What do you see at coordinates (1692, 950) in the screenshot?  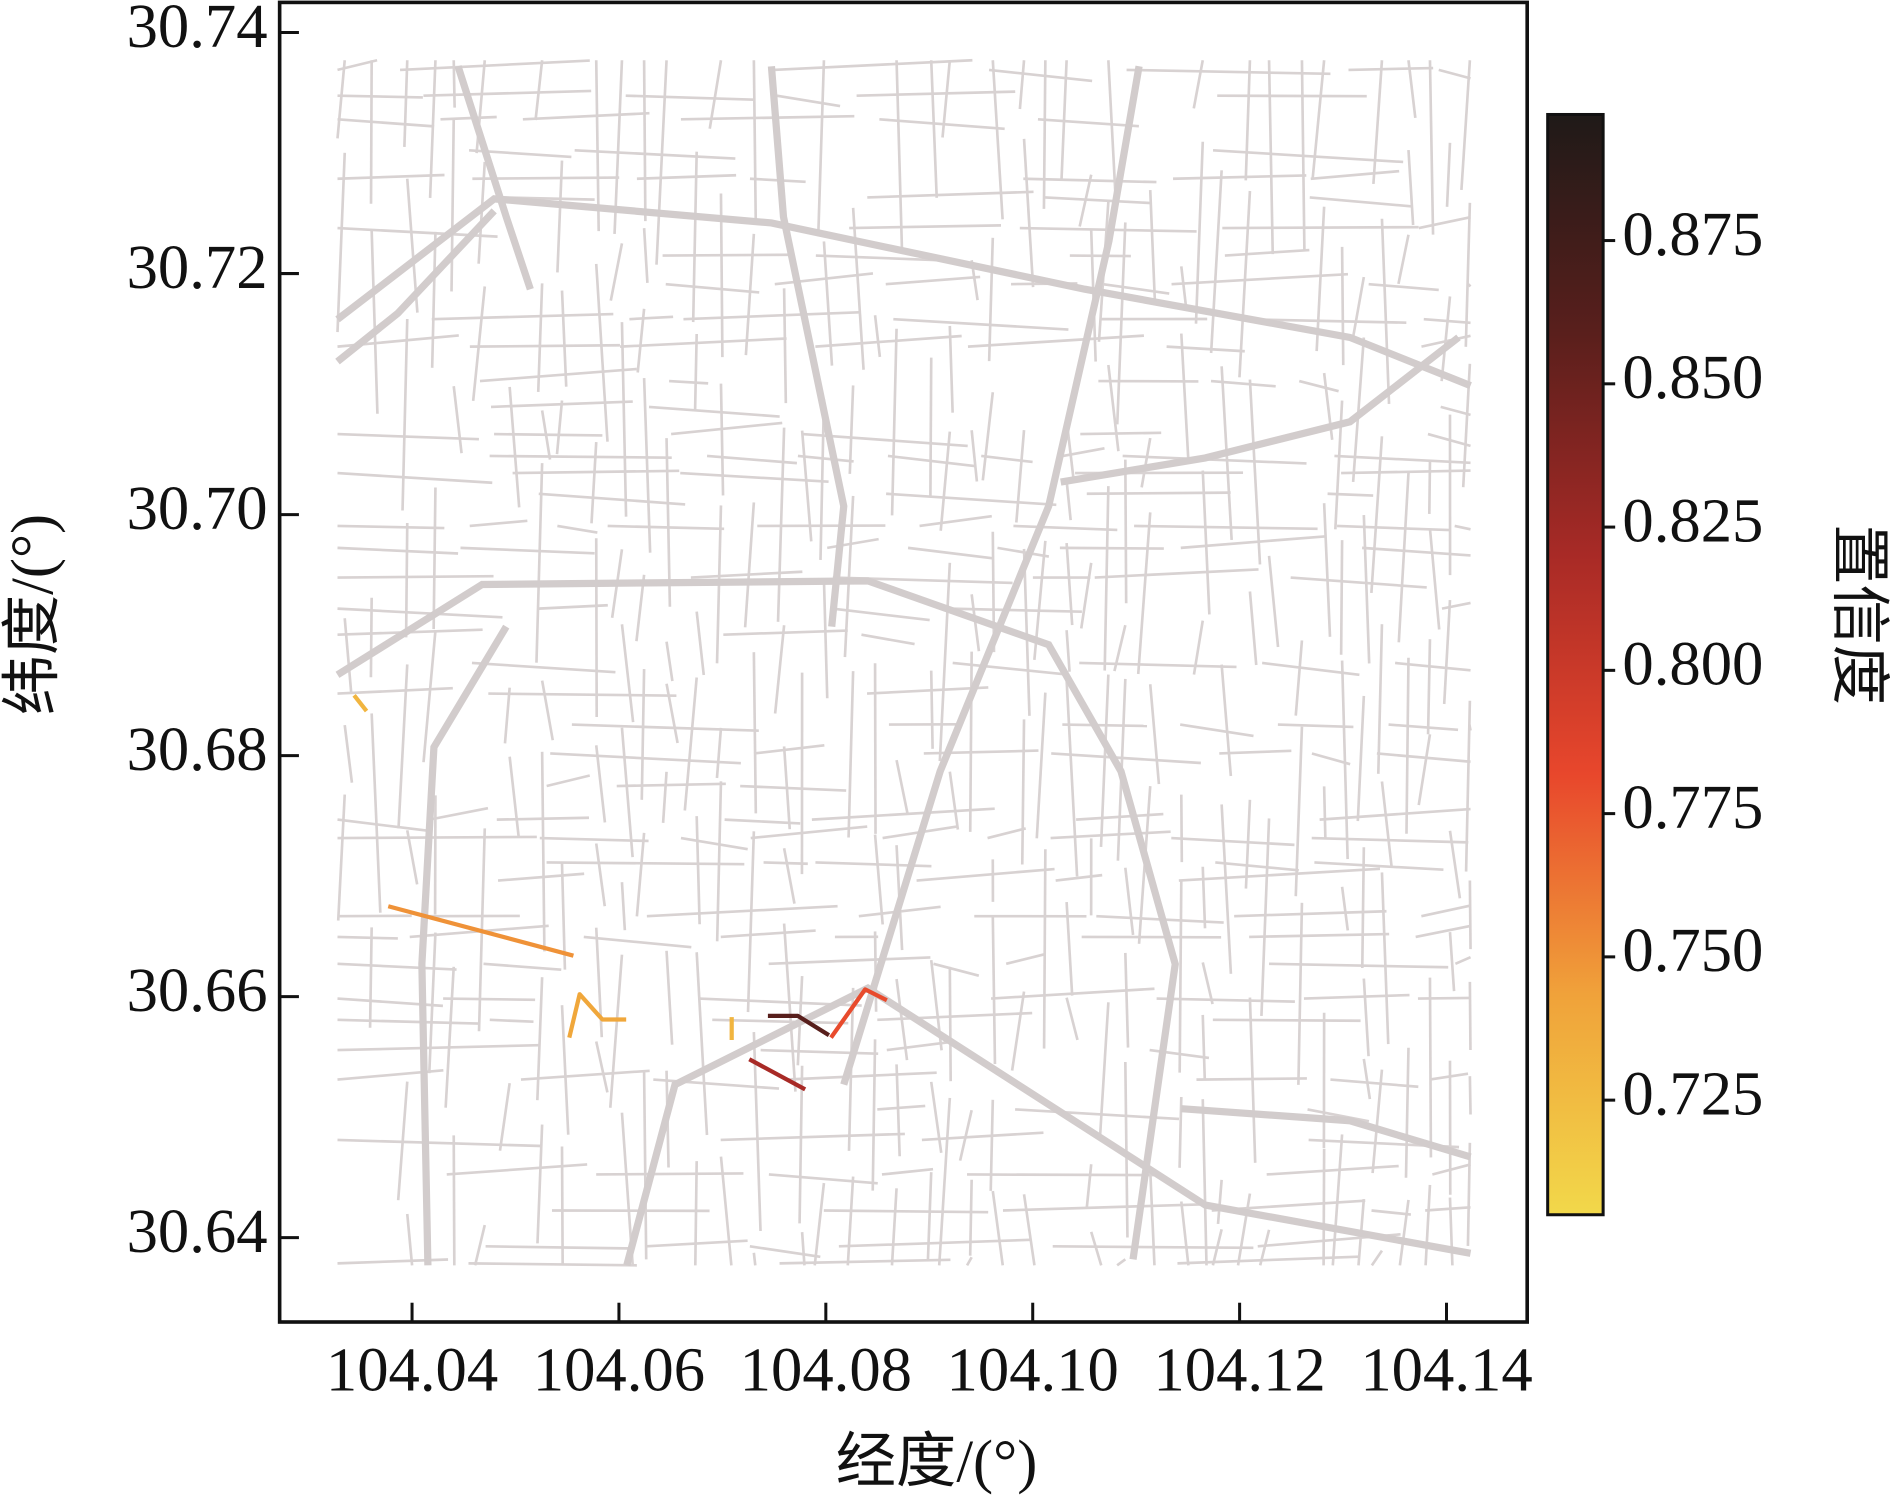 I see `colorbar-tick-label: 0.750` at bounding box center [1692, 950].